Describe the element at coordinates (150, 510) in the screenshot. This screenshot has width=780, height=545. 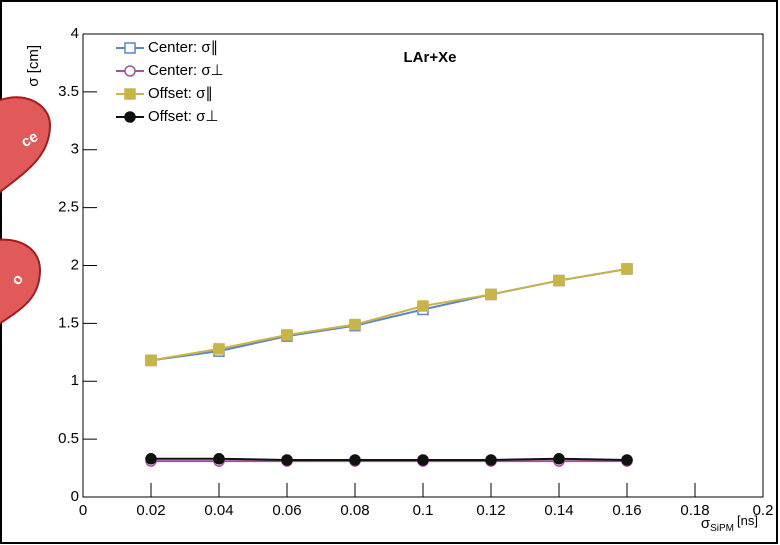
I see `x-tick-label: 0.02` at that location.